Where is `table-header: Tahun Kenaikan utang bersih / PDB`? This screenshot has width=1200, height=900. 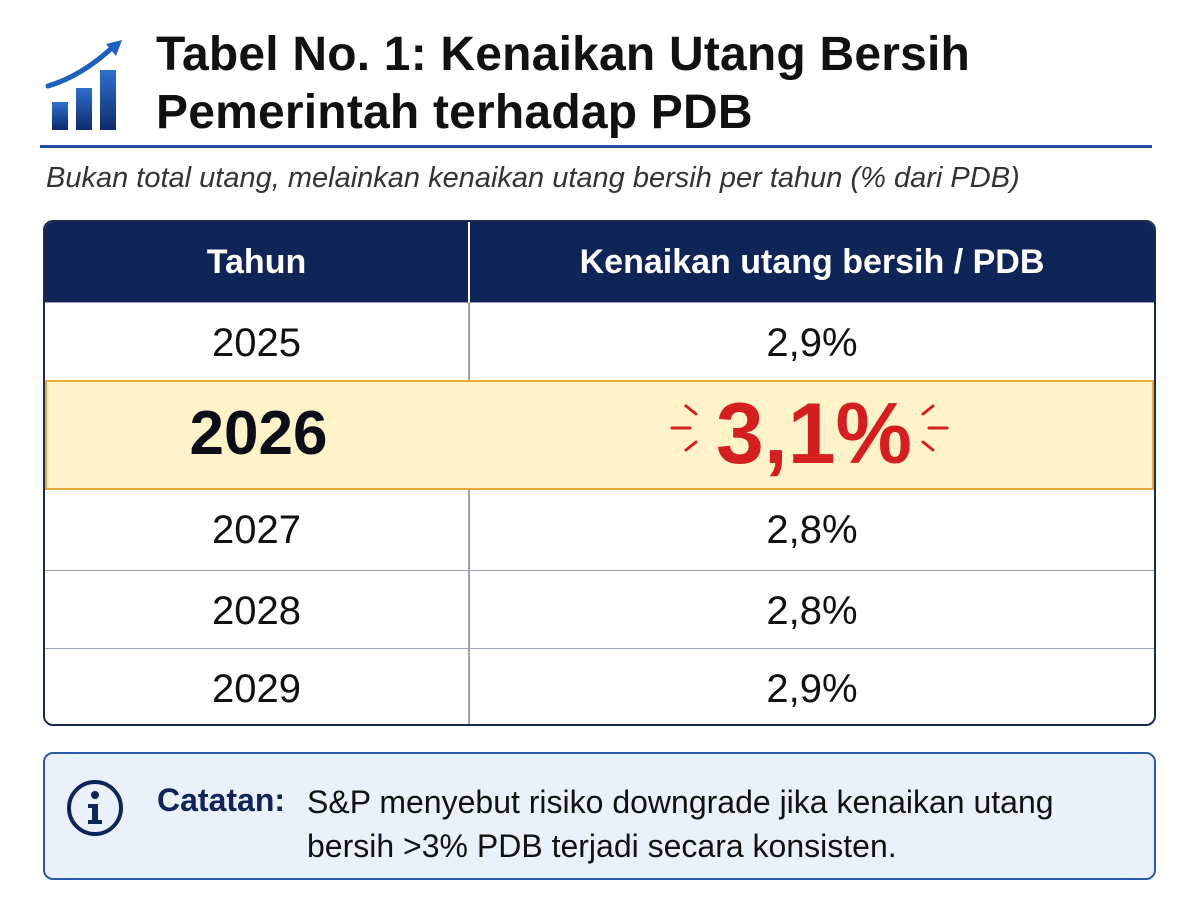 table-header: Tahun Kenaikan utang bersih / PDB is located at coordinates (599, 262).